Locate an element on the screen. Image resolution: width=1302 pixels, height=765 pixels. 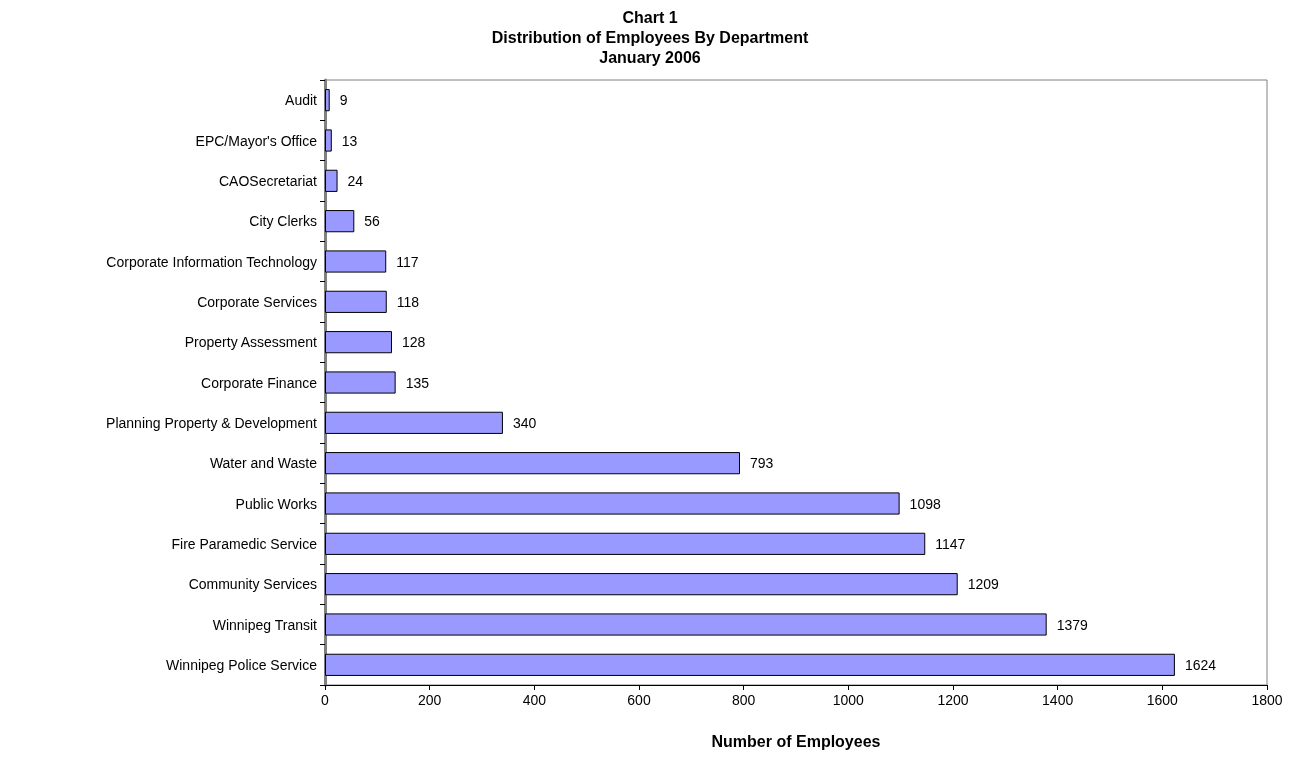
data-label: 793 is located at coordinates (762, 463).